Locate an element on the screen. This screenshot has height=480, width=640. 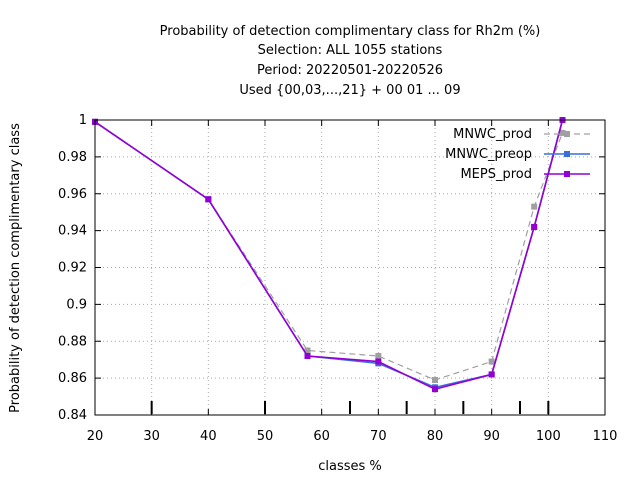
legend-marker-mnwc-preop is located at coordinates (567, 154).